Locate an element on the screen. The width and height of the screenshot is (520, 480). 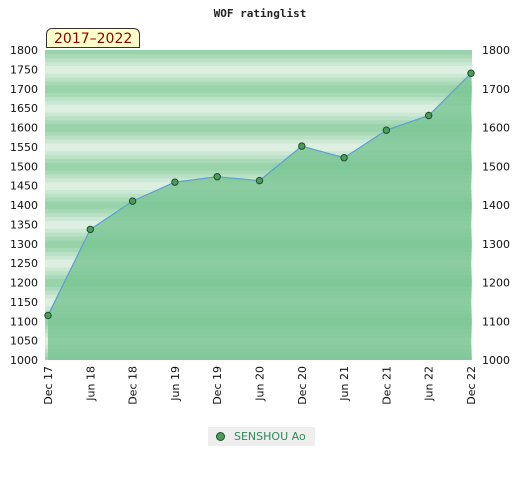
right-tick-label: 1300 is located at coordinates (496, 244).